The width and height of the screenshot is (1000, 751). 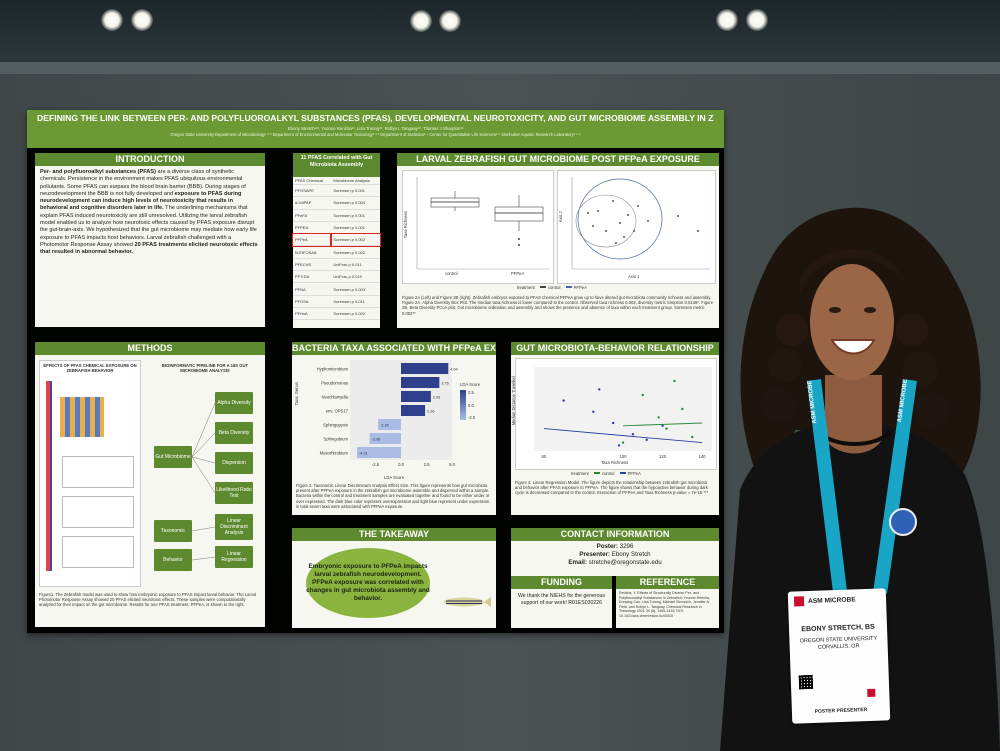 I want to click on lda-value-label: 3.76, so click(x=444, y=384).